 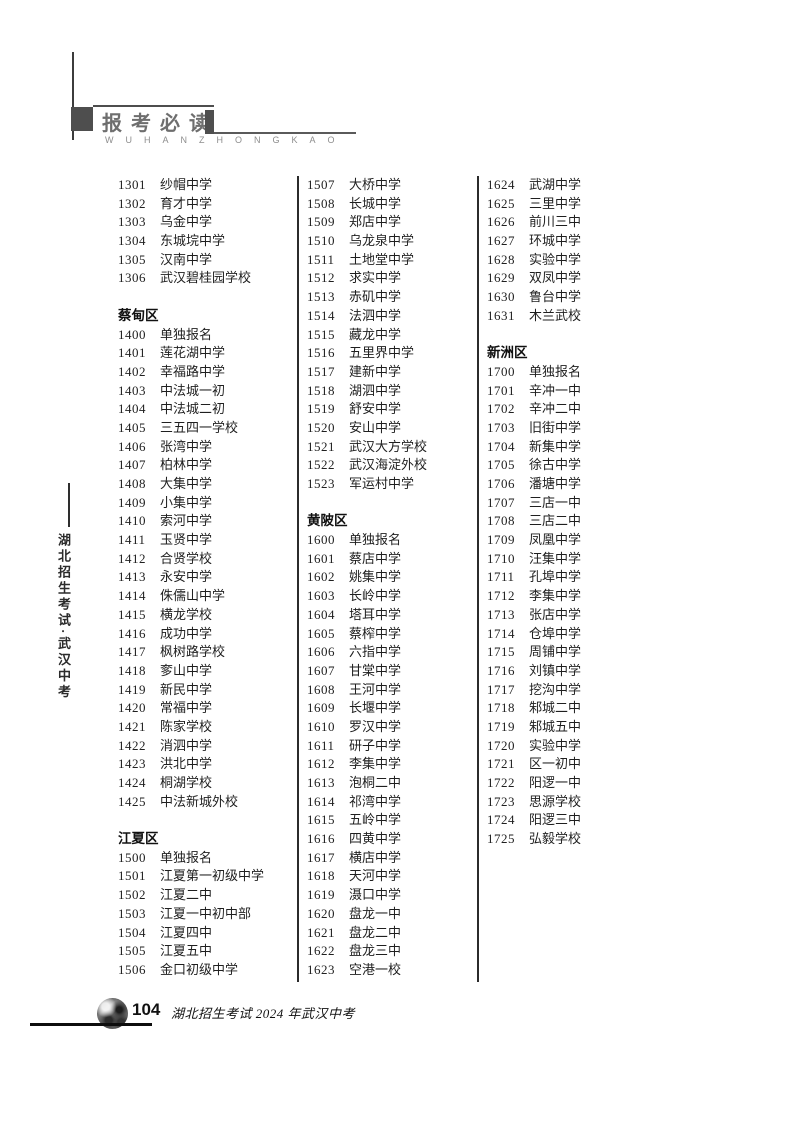 What do you see at coordinates (375, 839) in the screenshot?
I see `school-name: 四黄中学` at bounding box center [375, 839].